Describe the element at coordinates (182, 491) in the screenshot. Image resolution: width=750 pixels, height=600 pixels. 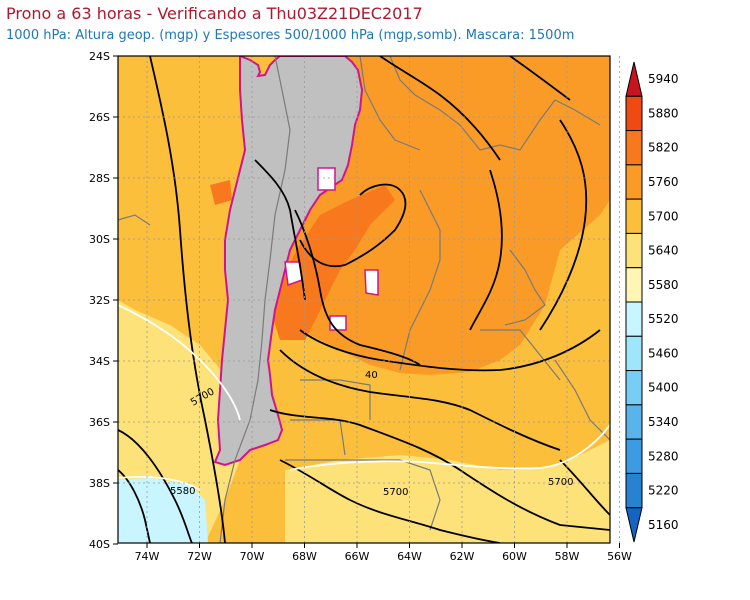
I see `contour-label-5580: 5580` at that location.